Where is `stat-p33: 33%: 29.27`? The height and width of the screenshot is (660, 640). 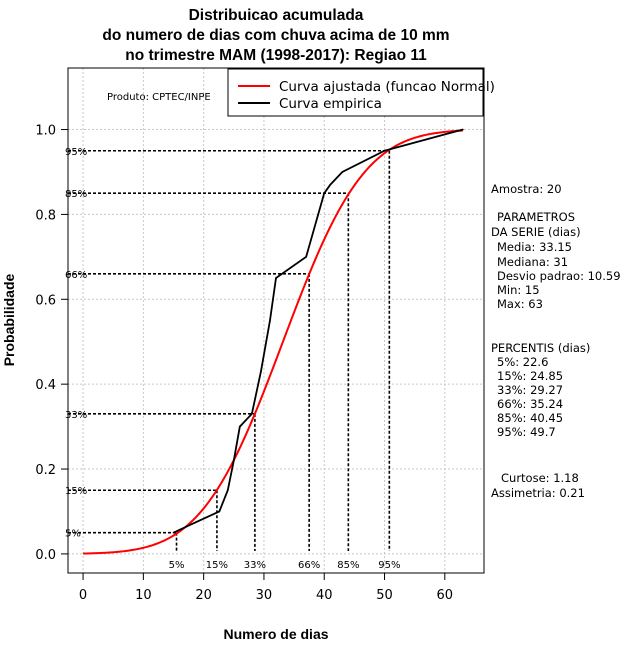 stat-p33: 33%: 29.27 is located at coordinates (530, 390).